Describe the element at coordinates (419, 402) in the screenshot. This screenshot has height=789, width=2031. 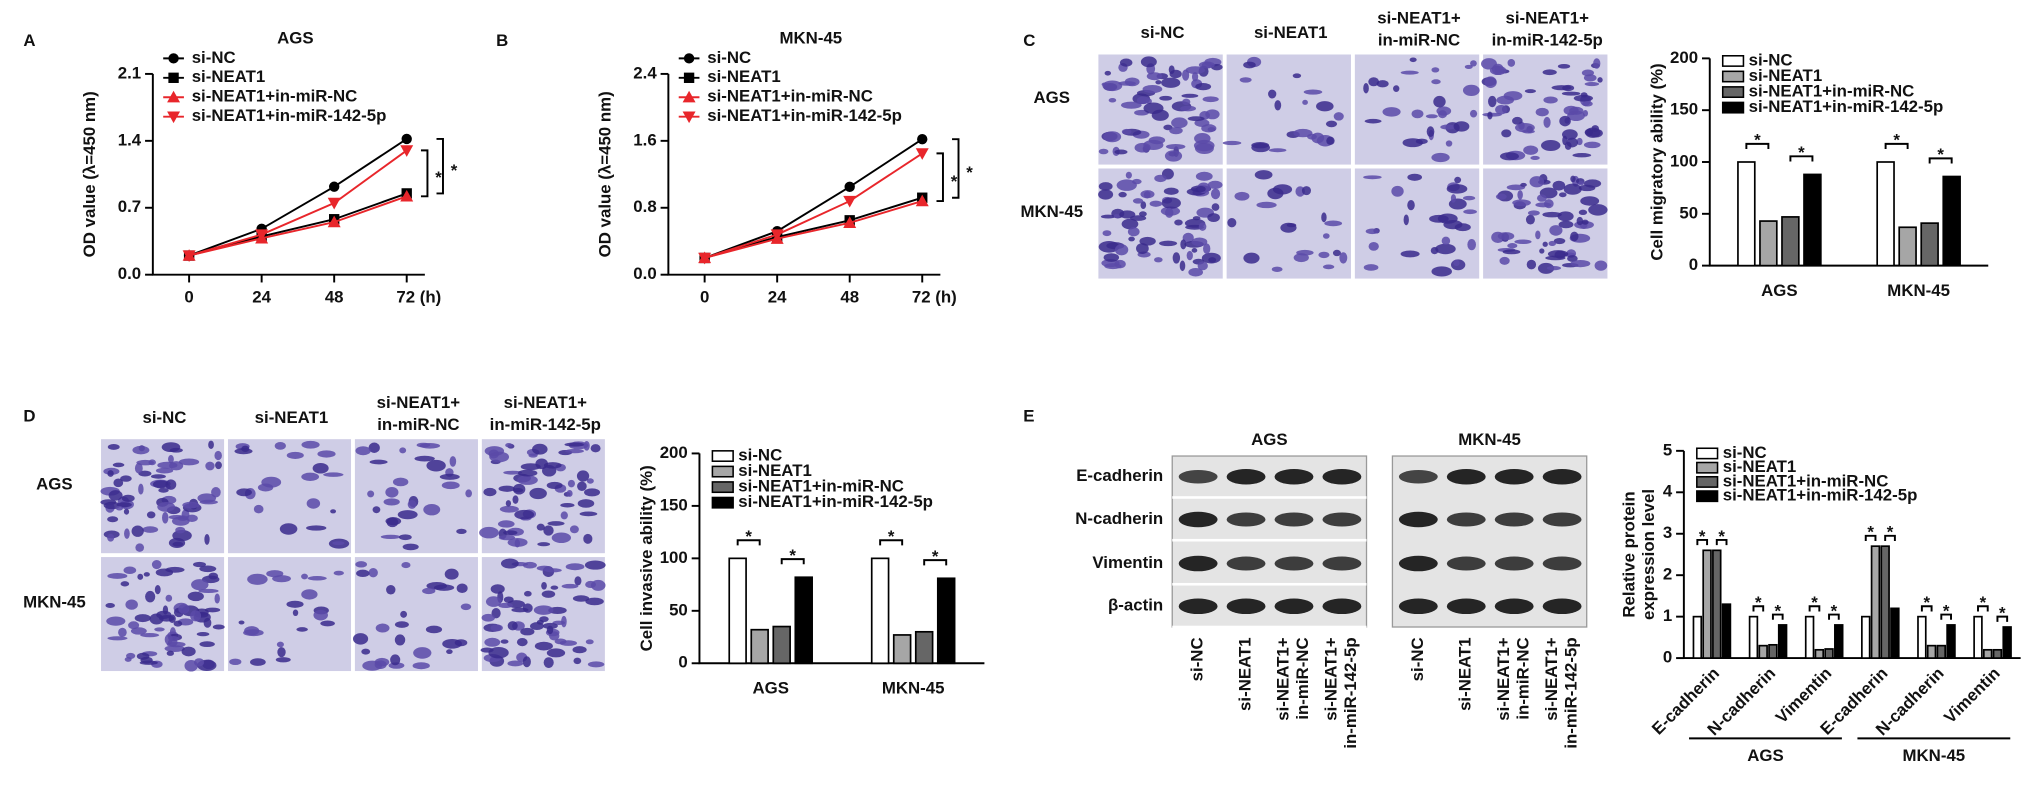
I see `column-label: si-NEAT1+` at that location.